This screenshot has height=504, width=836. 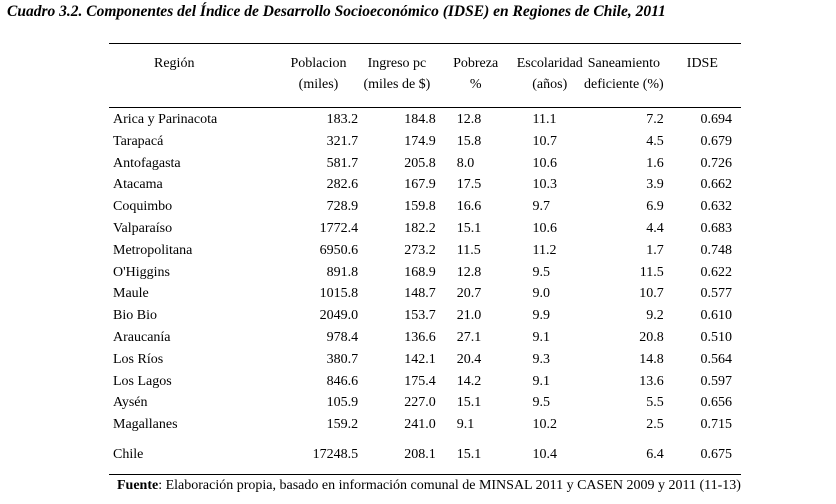 I want to click on table-row: Atacama 282.6 167.9 17.5 10.3 3.9 0.662, so click(x=425, y=185).